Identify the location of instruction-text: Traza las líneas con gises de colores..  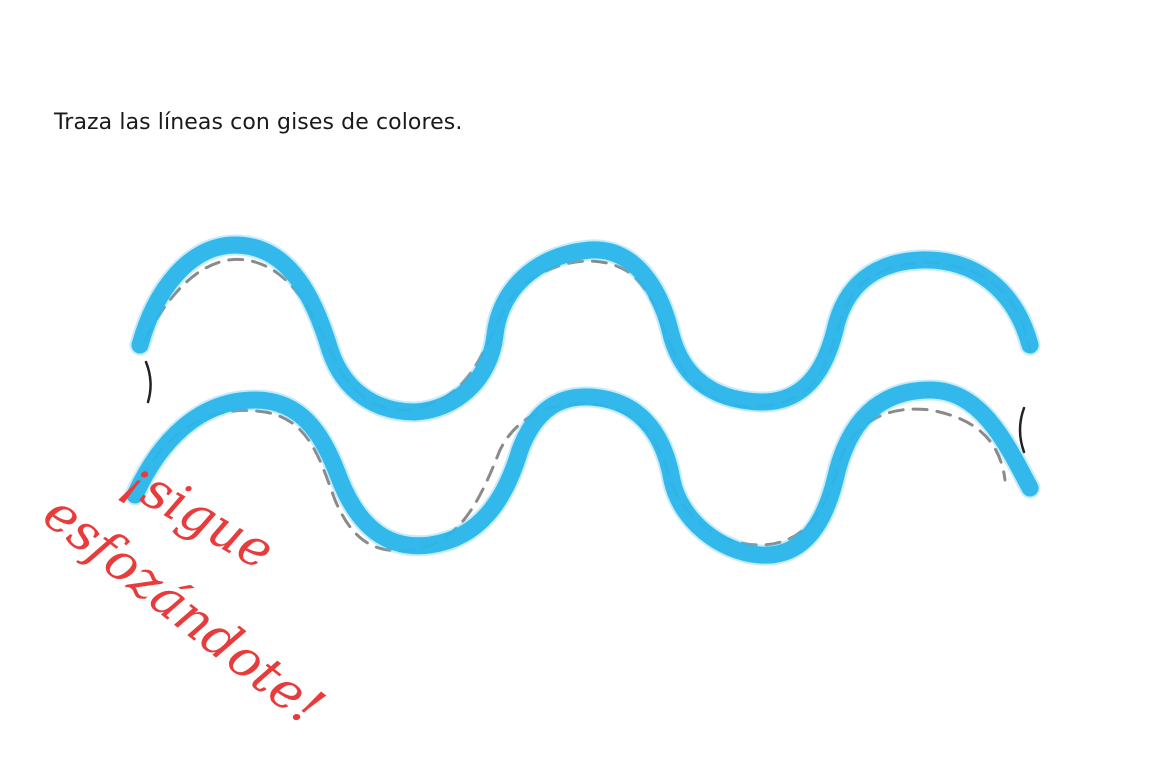
(258, 122).